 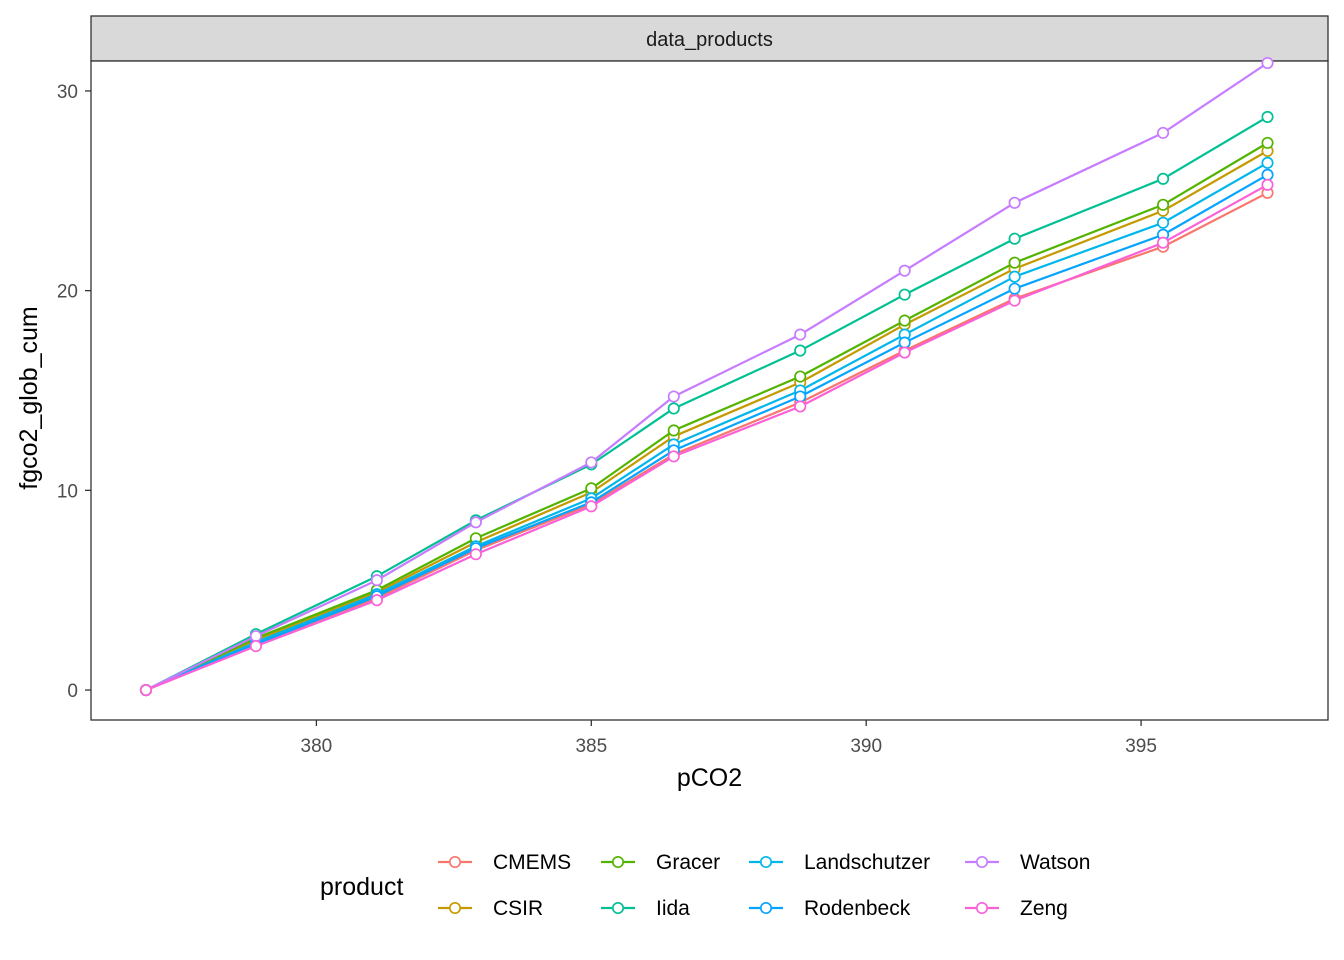 What do you see at coordinates (532, 862) in the screenshot?
I see `legend-label: CMEMS` at bounding box center [532, 862].